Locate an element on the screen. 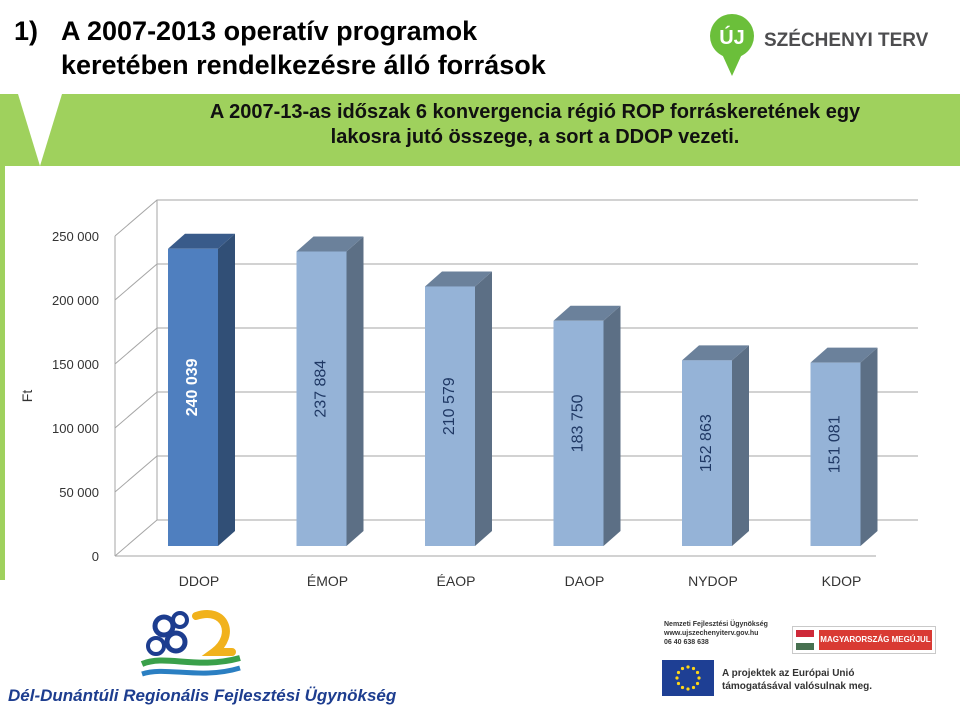 The height and width of the screenshot is (708, 960). x-category-label: NYDOP is located at coordinates (713, 581).